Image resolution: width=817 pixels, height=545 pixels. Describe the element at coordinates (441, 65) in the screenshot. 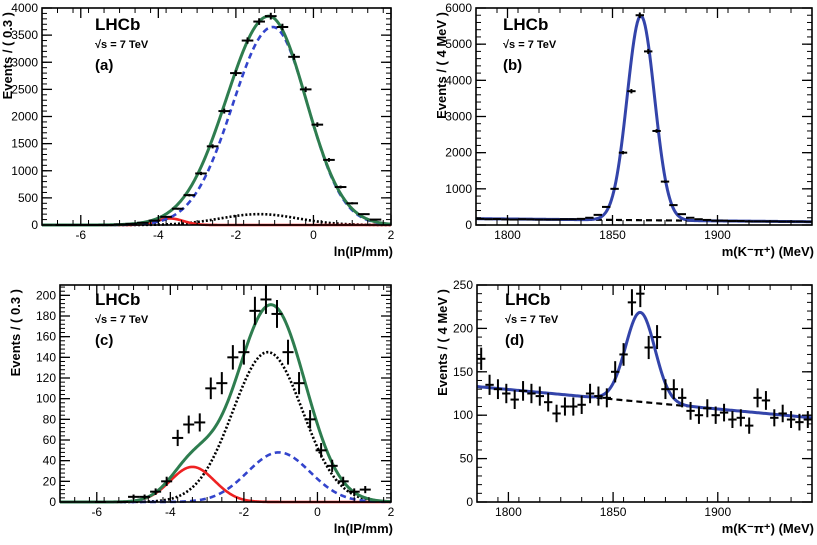

I see `y-axis-label: Events / ( 4 MeV )` at that location.